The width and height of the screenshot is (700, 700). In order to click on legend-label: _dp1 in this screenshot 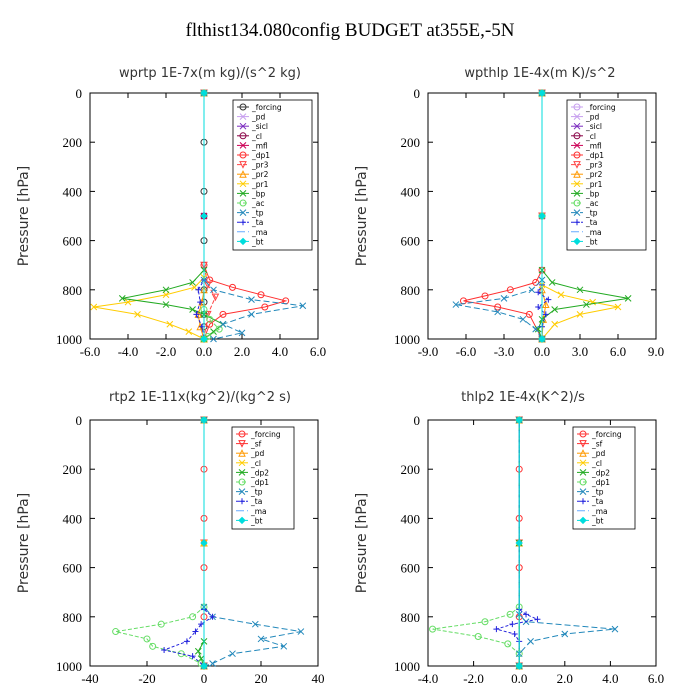, I will do `click(600, 482)`.